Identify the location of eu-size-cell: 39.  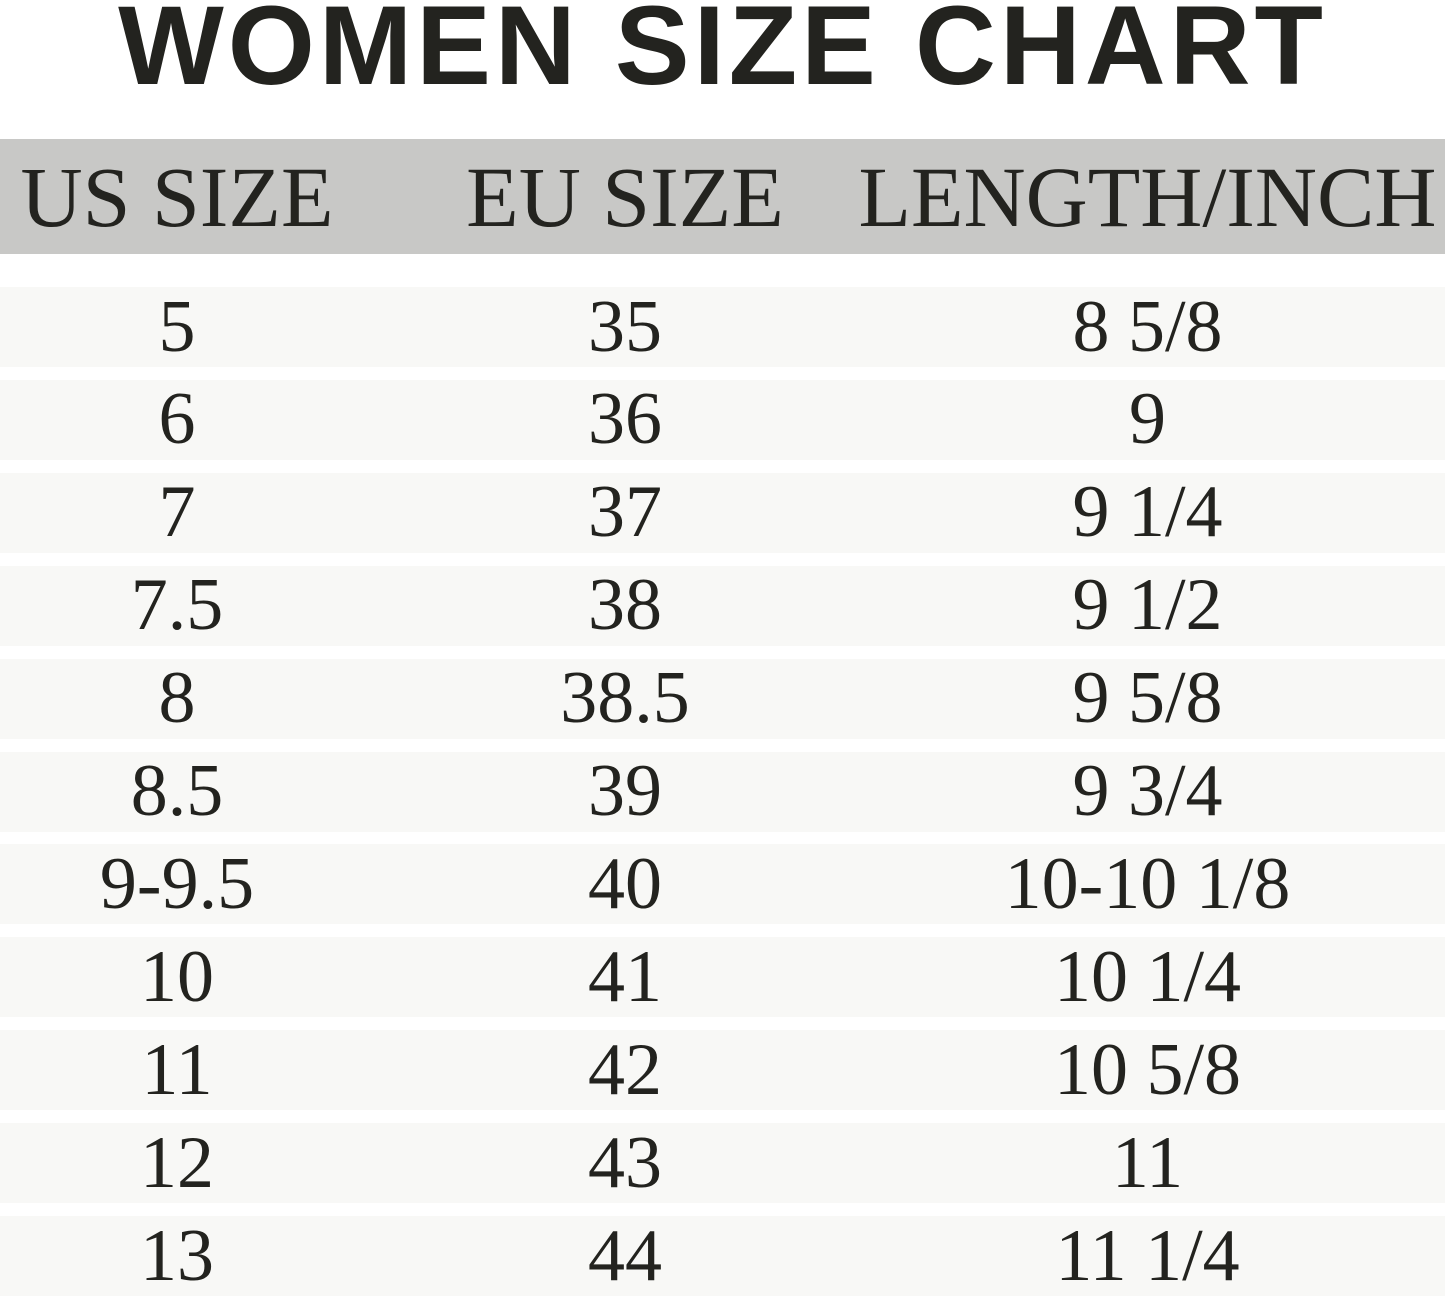
(625, 791).